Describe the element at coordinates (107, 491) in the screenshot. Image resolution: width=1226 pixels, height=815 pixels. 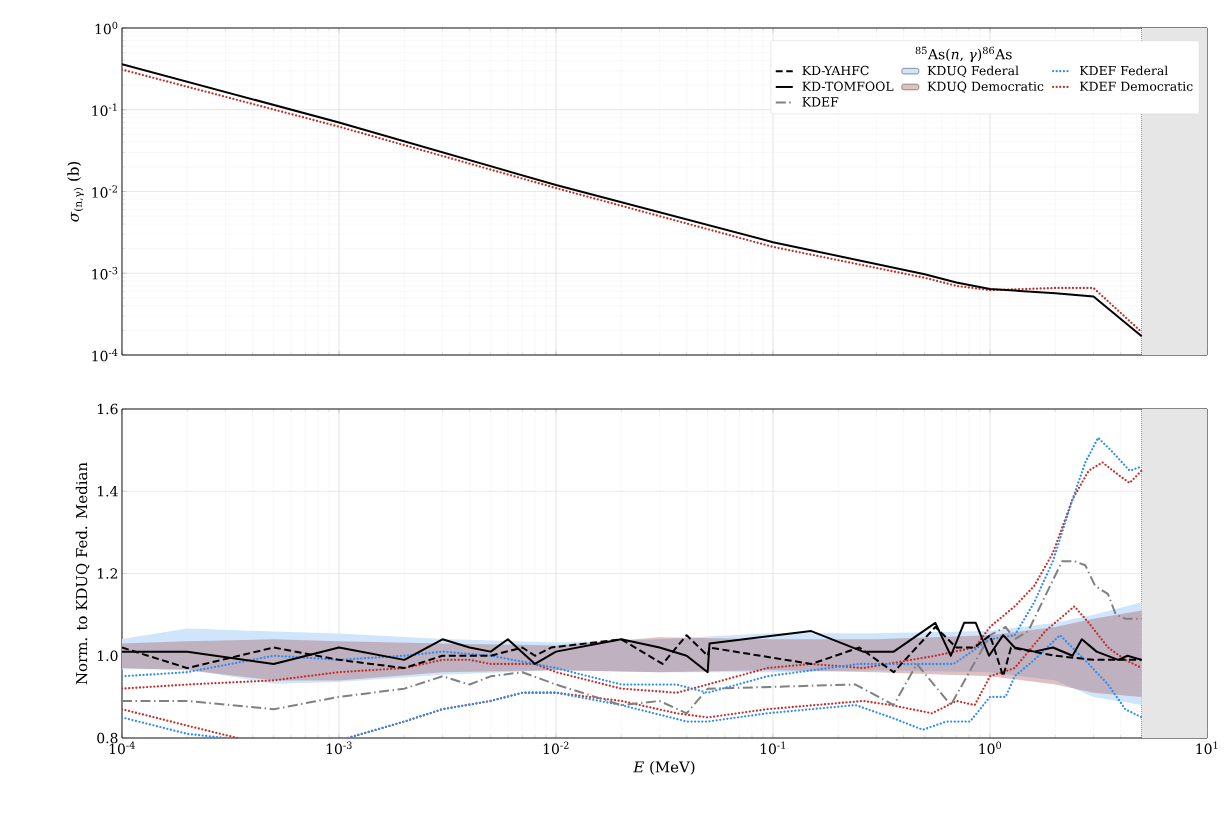
I see `y-tick-label: 1.4` at that location.